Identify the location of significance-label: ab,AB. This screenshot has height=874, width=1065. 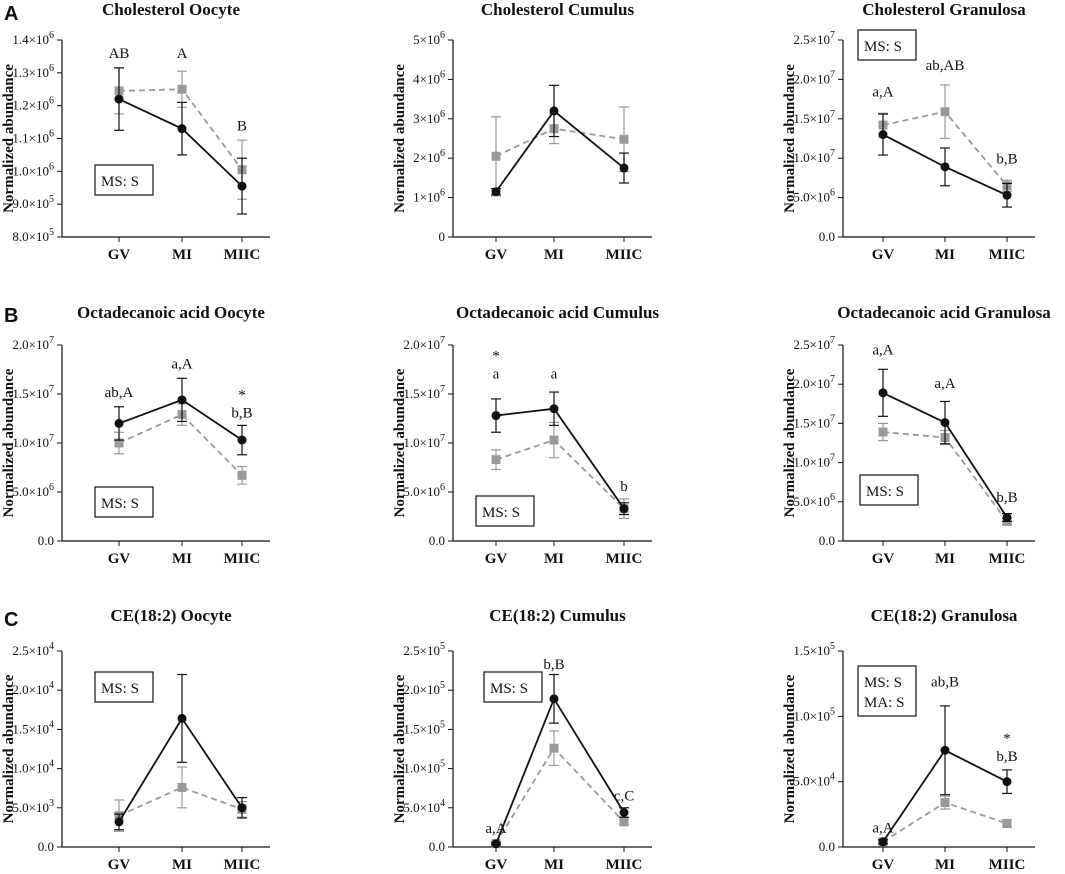
(945, 66).